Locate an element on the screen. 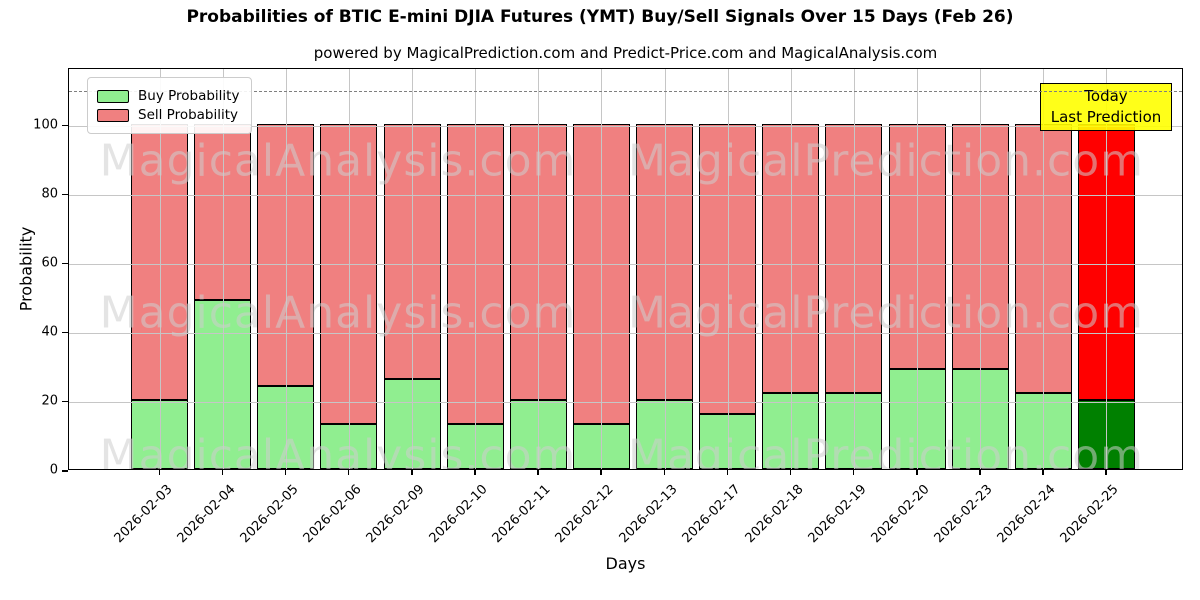 The width and height of the screenshot is (1200, 600). y-tick-label: 100 is located at coordinates (45, 125).